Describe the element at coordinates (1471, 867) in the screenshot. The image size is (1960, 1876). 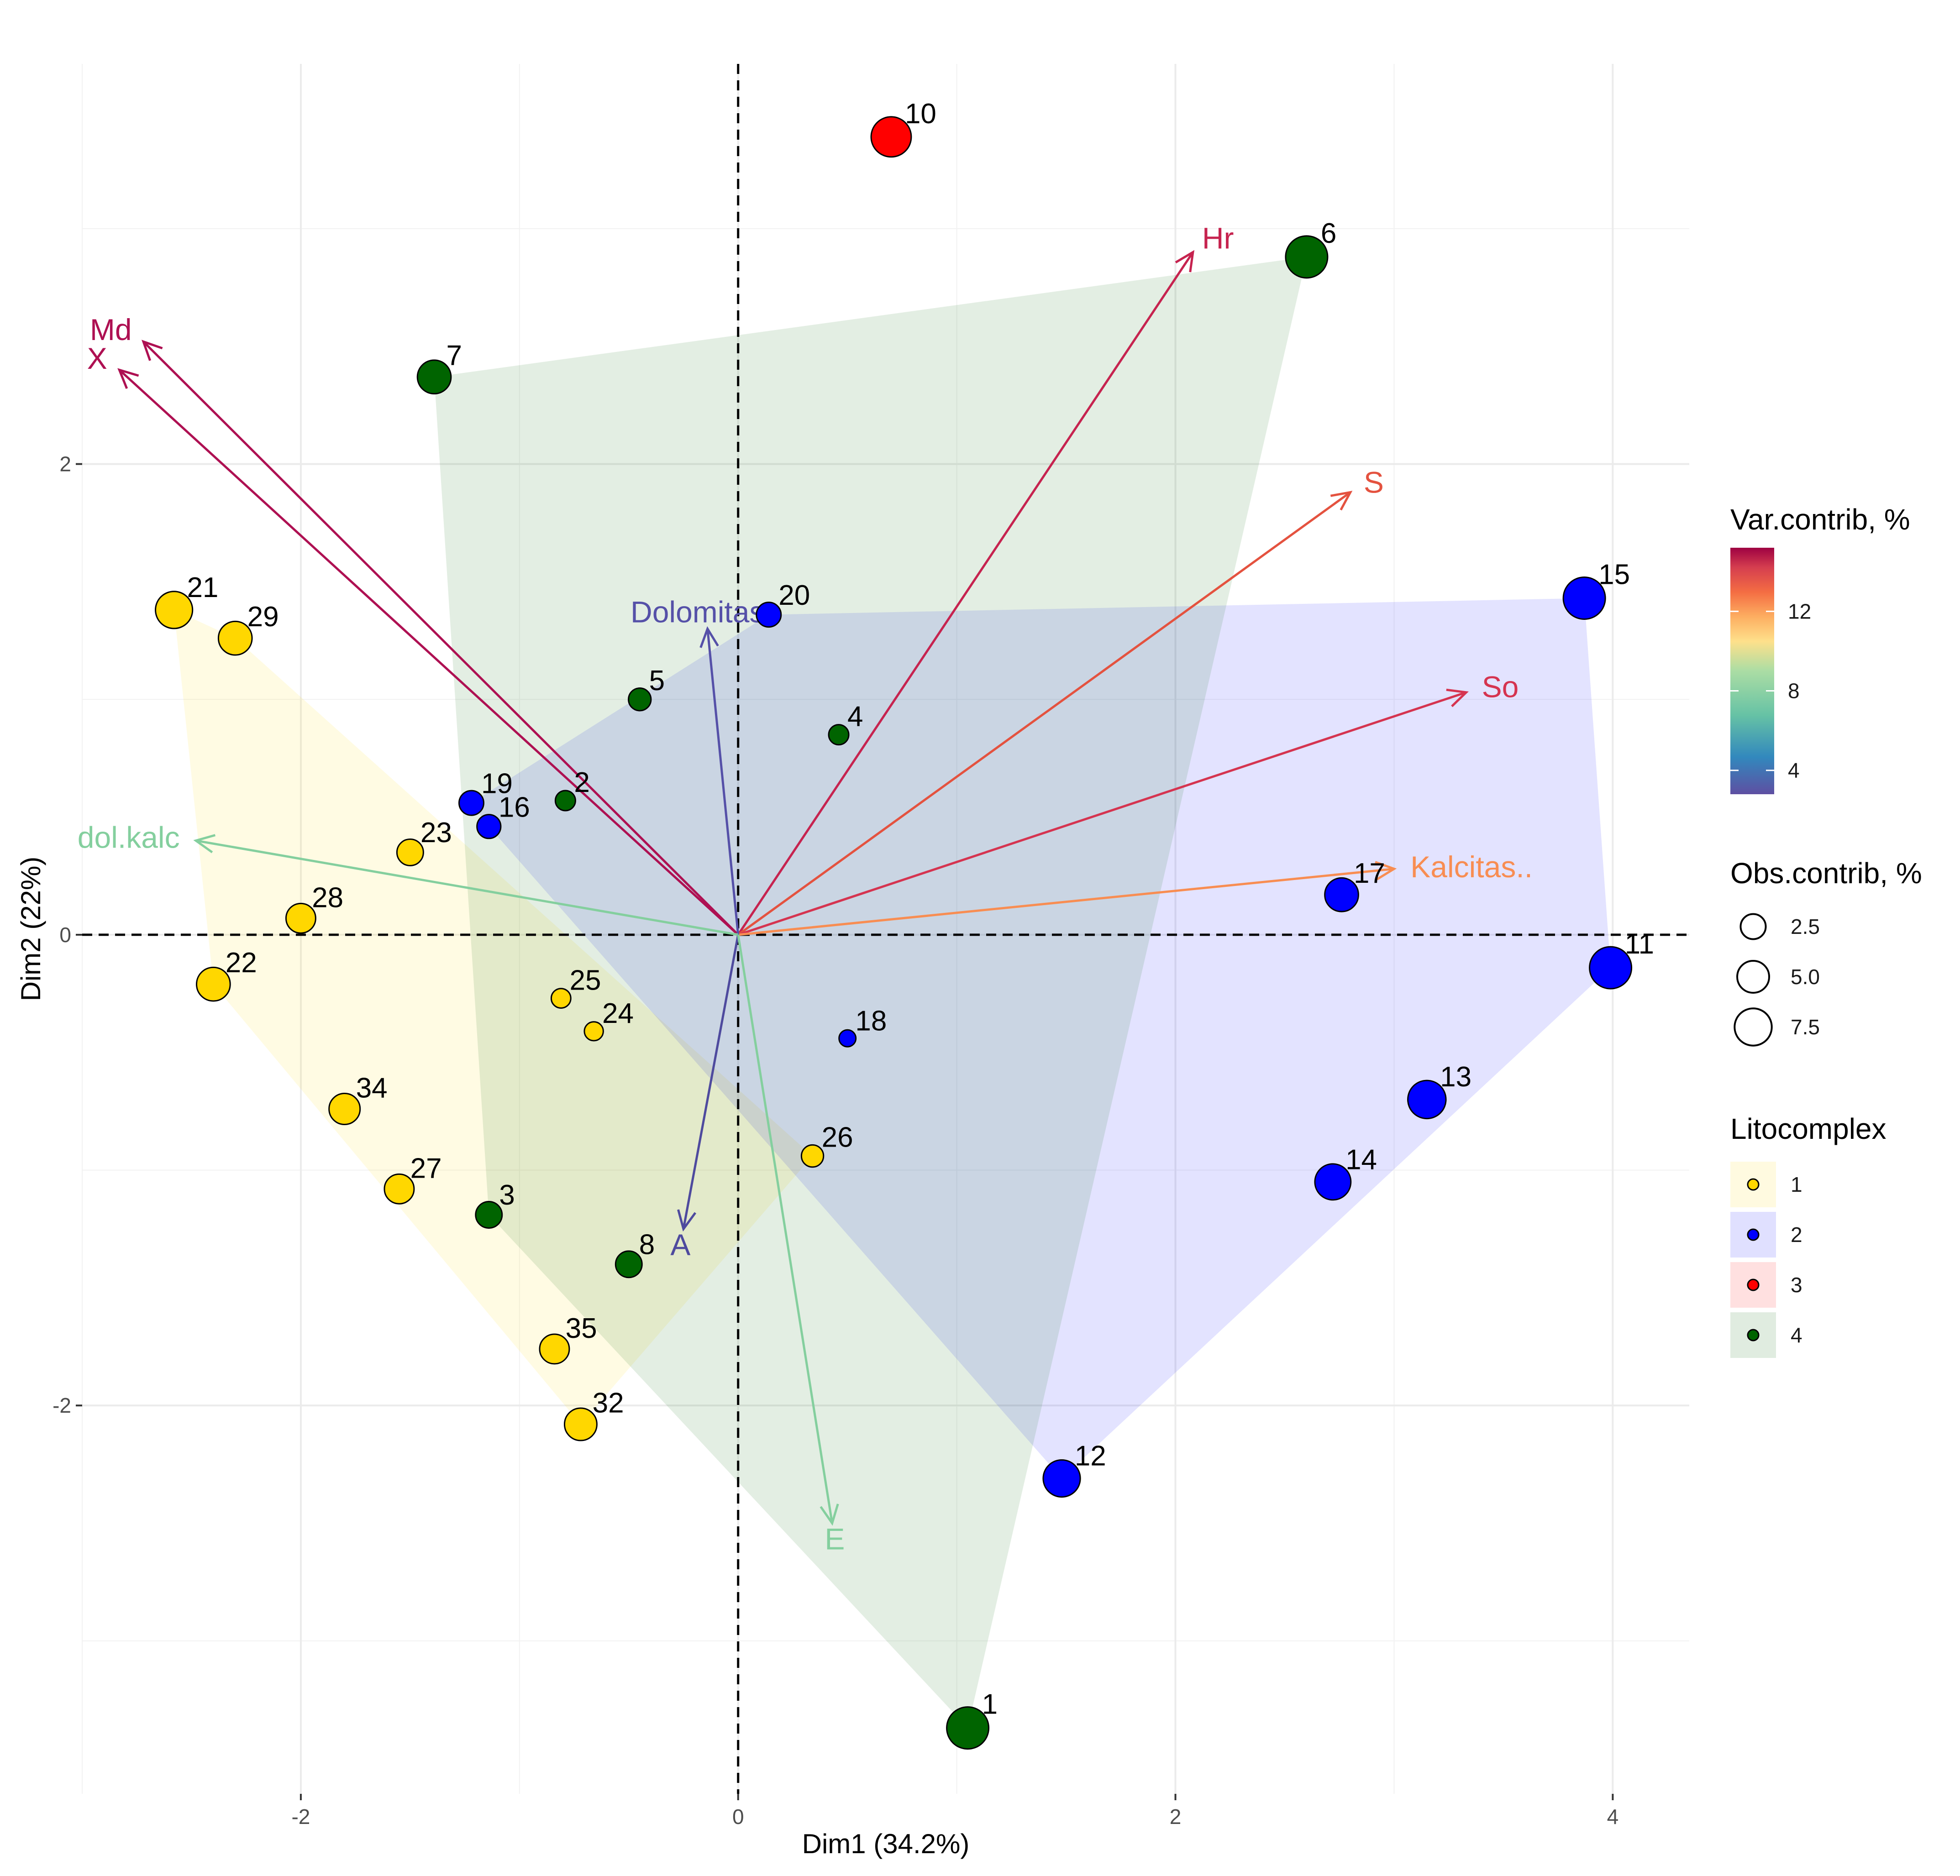
I see `variable-label: Kalcitas..` at that location.